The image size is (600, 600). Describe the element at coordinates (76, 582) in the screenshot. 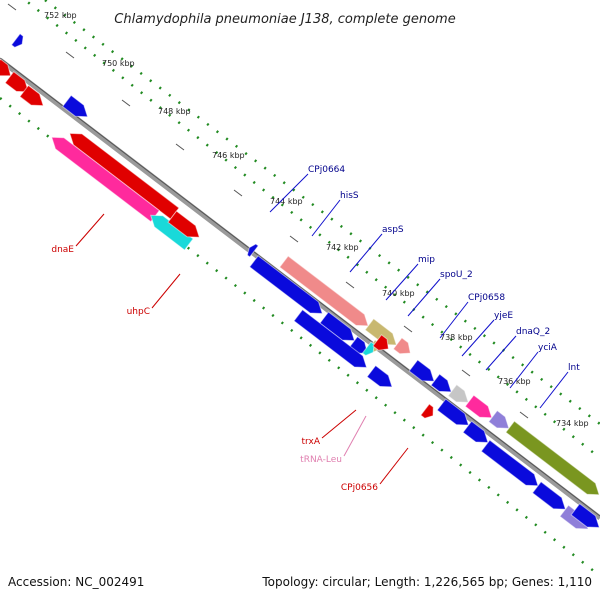

I see `accession-text: Accession: NC_002491` at that location.